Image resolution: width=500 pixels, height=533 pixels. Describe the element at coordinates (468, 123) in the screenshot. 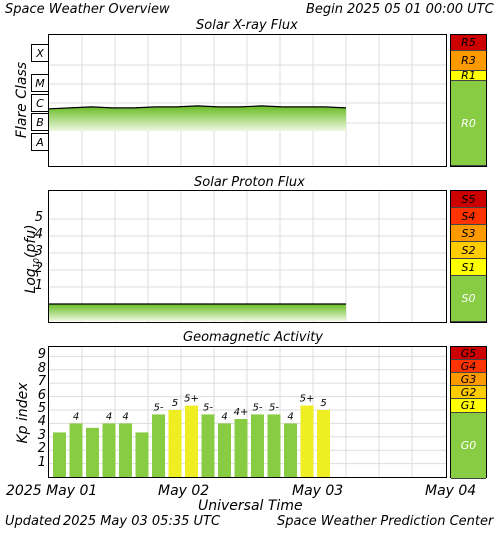

I see `scale-level-r0: R0` at that location.